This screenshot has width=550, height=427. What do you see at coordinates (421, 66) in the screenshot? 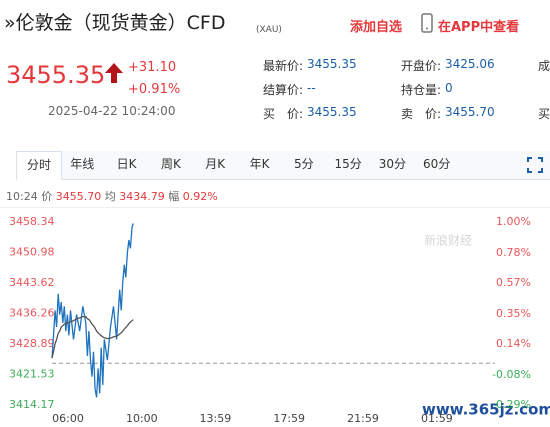
I see `field-label: 开盘价:` at bounding box center [421, 66].